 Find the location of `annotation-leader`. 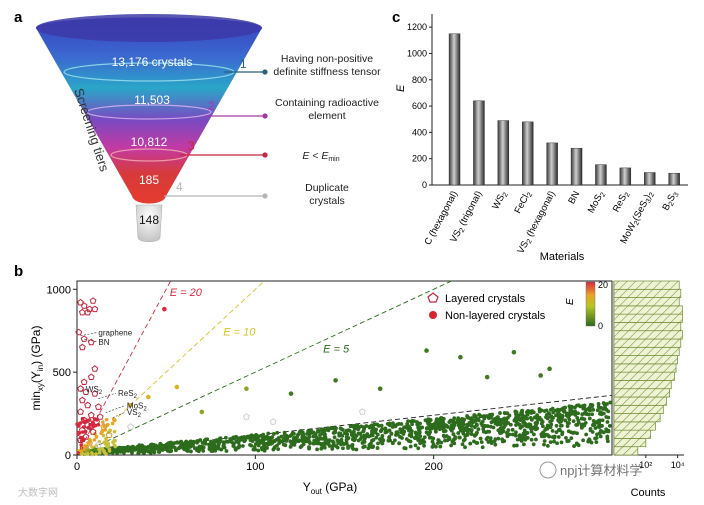

annotation-leader is located at coordinates (88, 334).